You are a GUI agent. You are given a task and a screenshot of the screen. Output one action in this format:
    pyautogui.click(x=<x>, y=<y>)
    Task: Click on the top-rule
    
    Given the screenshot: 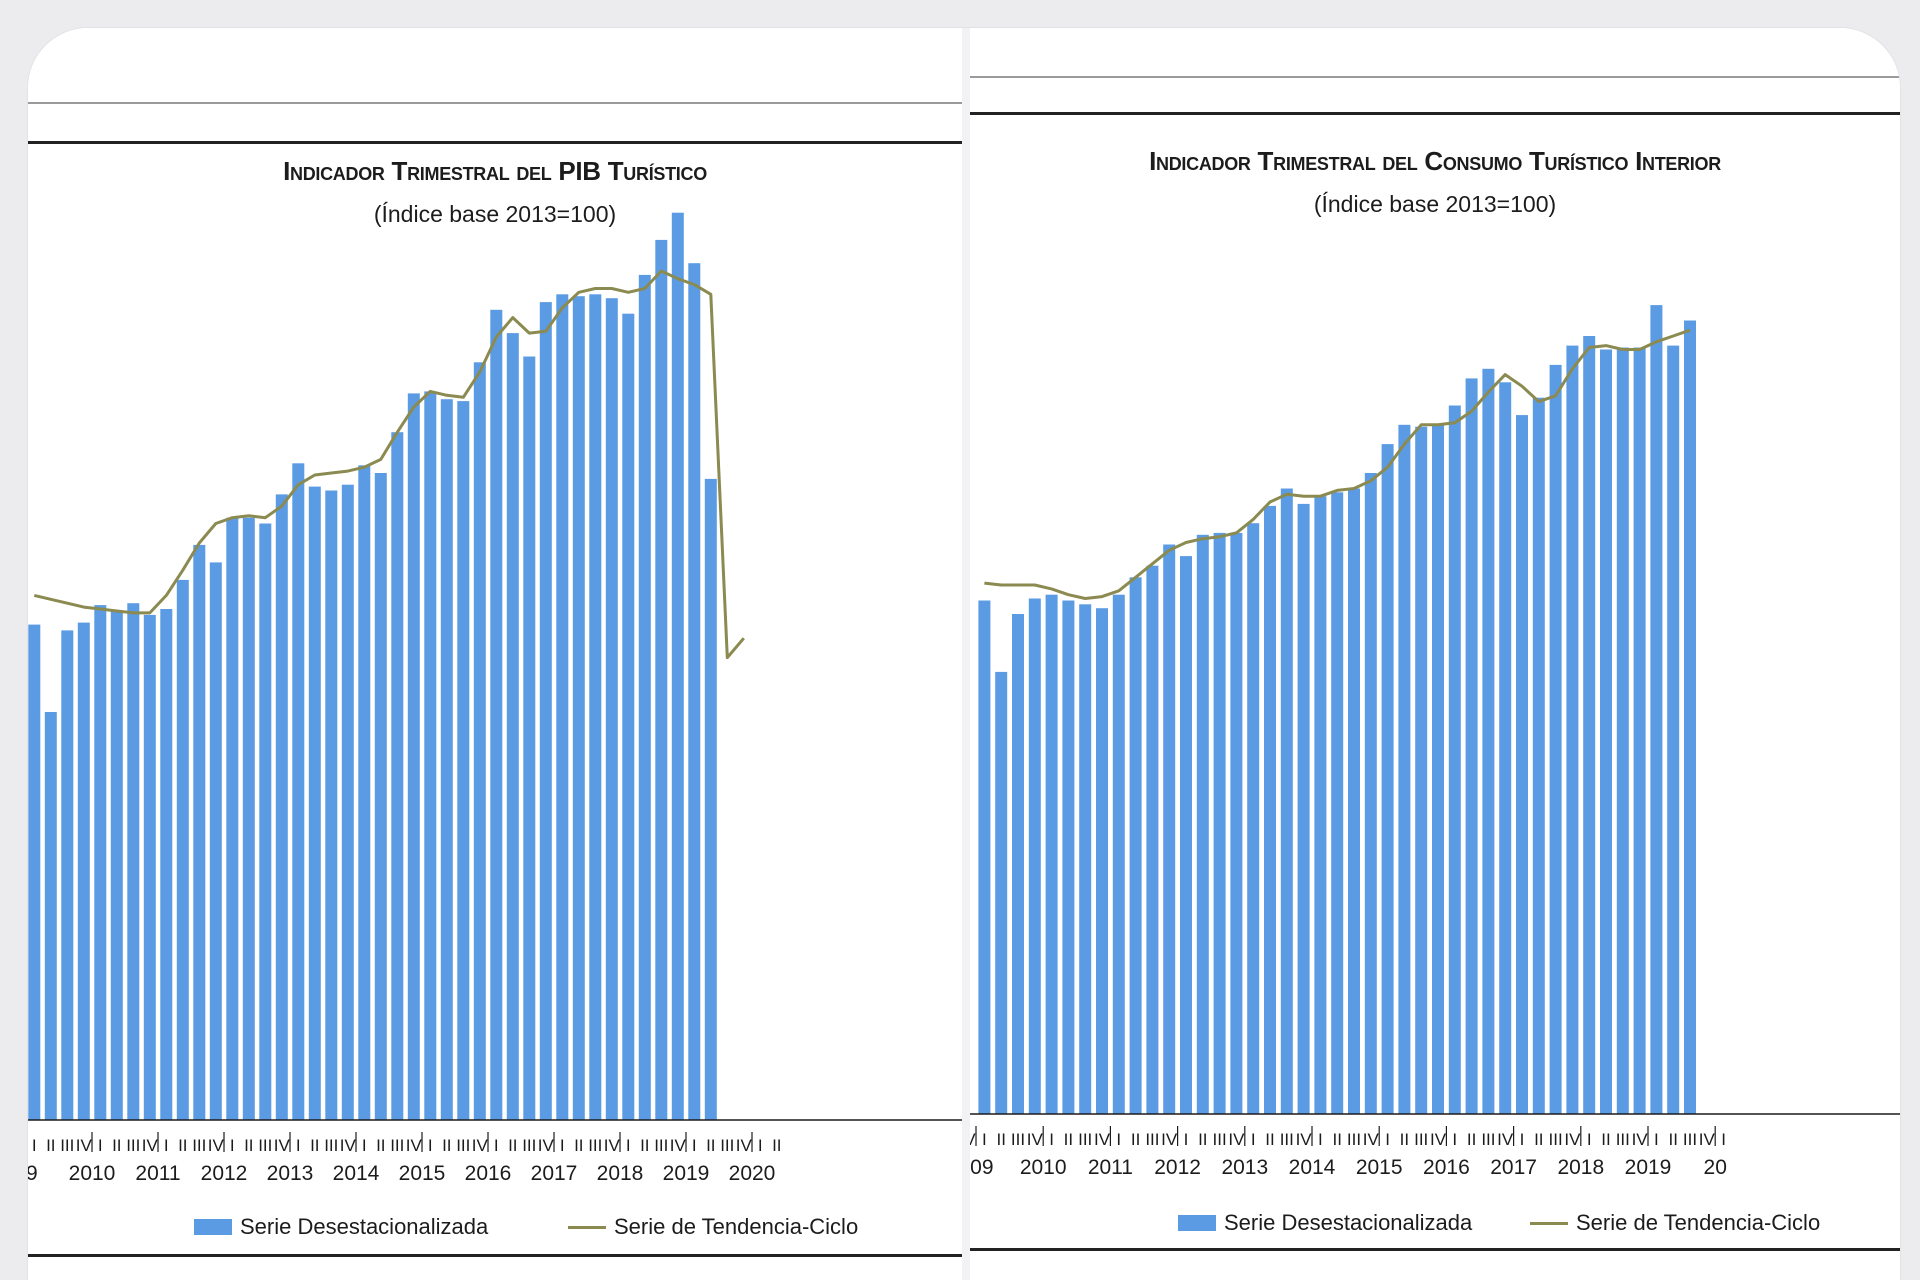 What is the action you would take?
    pyautogui.click(x=1435, y=77)
    